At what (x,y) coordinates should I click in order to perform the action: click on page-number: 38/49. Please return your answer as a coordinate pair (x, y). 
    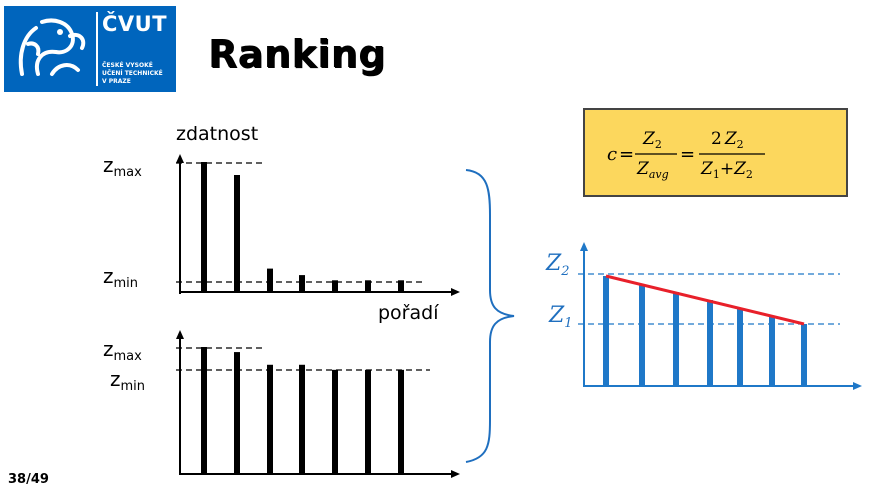
    Looking at the image, I should click on (28, 479).